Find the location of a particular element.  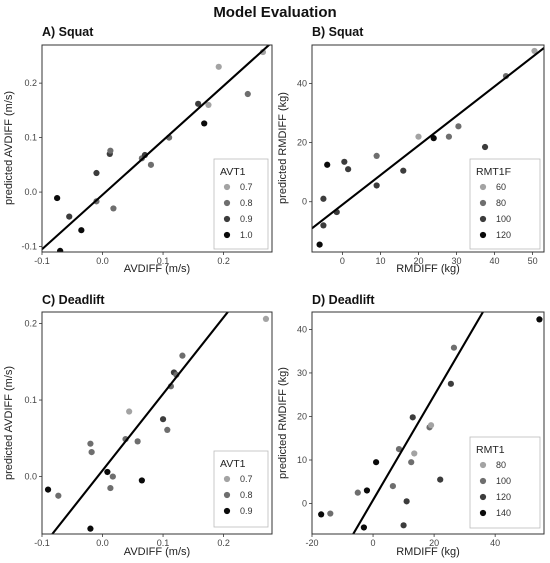

legend-label: 0.9 is located at coordinates (246, 219).